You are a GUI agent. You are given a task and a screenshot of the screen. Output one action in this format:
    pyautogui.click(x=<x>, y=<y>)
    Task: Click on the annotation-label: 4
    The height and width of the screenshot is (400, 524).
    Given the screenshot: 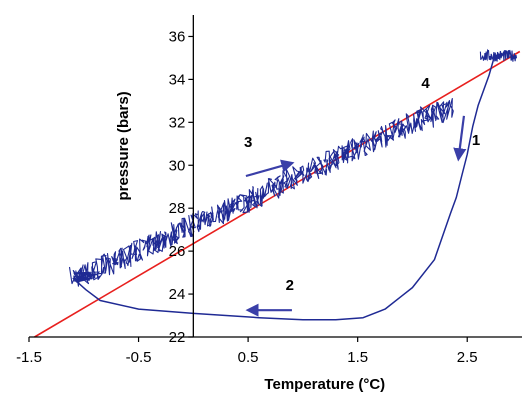 What is the action you would take?
    pyautogui.click(x=425, y=83)
    